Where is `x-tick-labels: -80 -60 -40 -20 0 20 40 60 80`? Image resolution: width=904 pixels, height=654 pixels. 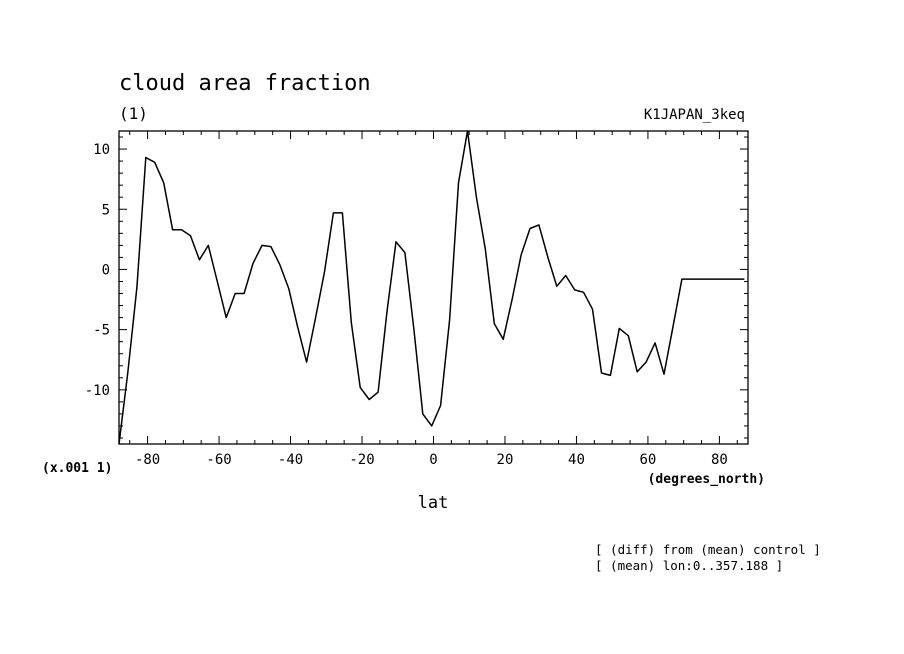
x-tick-labels: -80 -60 -40 -20 0 20 40 60 80 is located at coordinates (431, 460).